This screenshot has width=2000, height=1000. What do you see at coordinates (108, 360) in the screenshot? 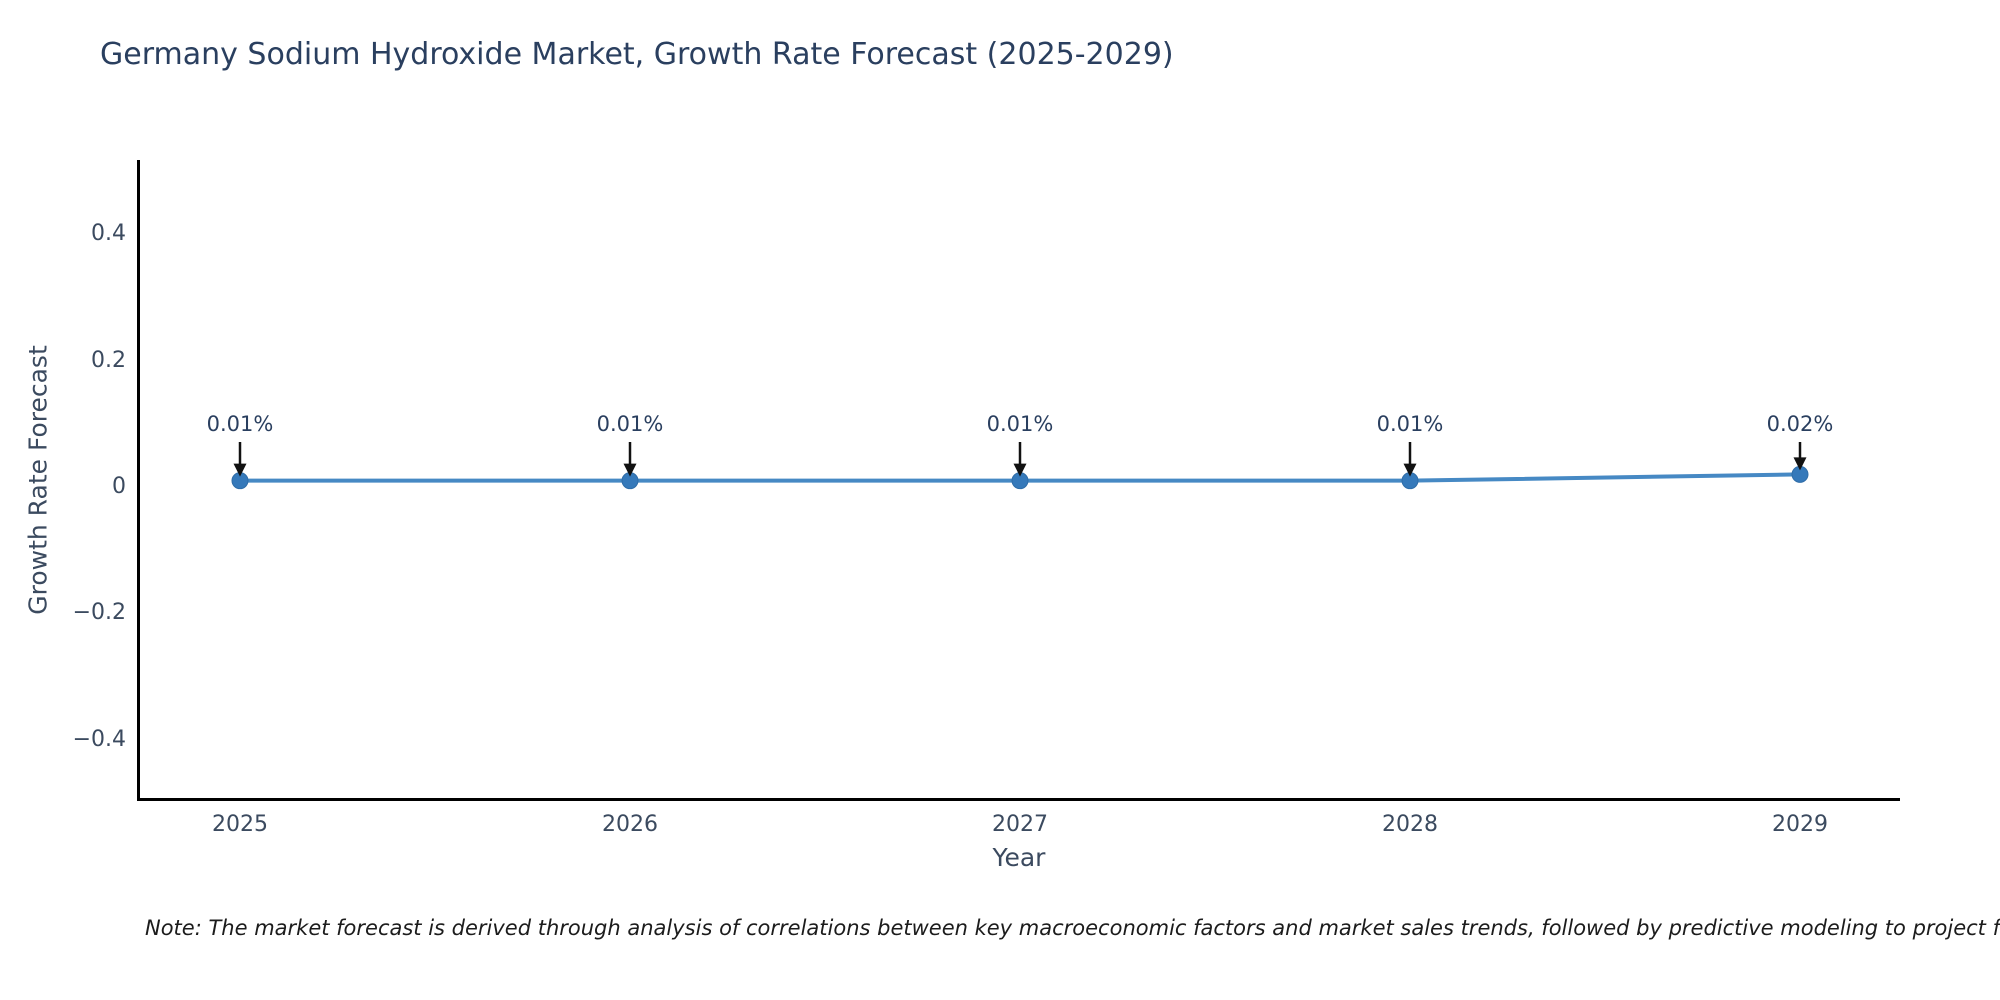
I see `y-tick-label: 0.2` at bounding box center [108, 360].